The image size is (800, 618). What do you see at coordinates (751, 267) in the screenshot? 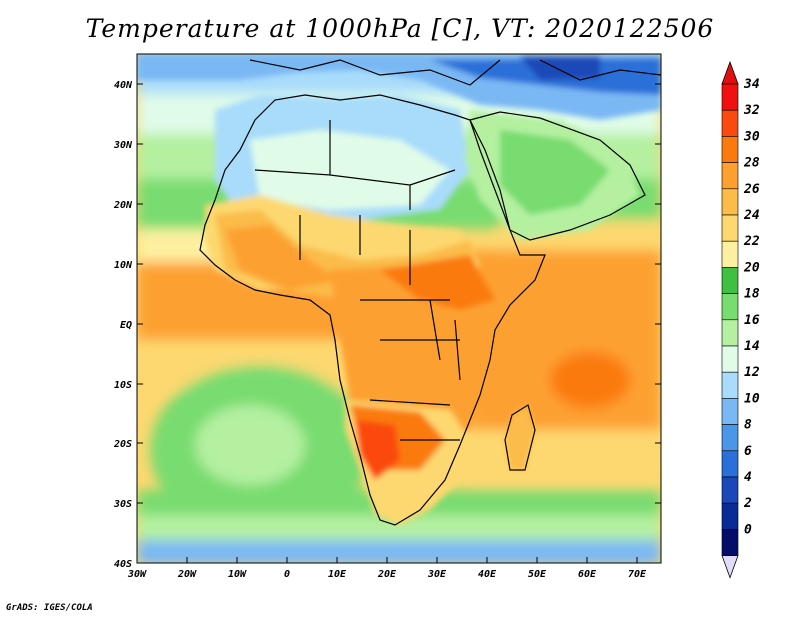
I see `colorbar-label: 20` at bounding box center [751, 267].